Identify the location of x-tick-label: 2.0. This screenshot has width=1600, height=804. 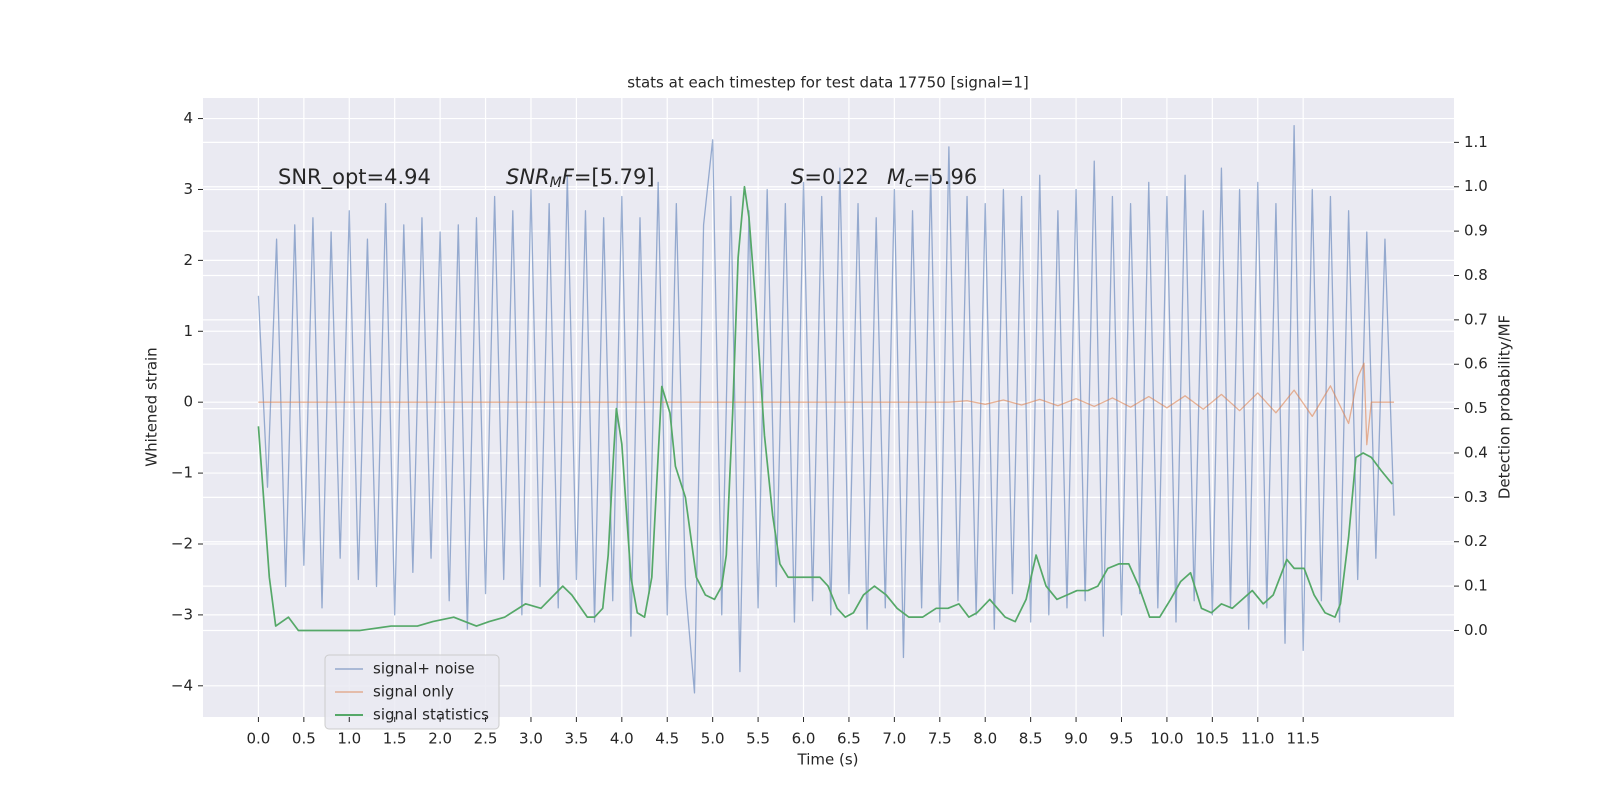
(440, 739).